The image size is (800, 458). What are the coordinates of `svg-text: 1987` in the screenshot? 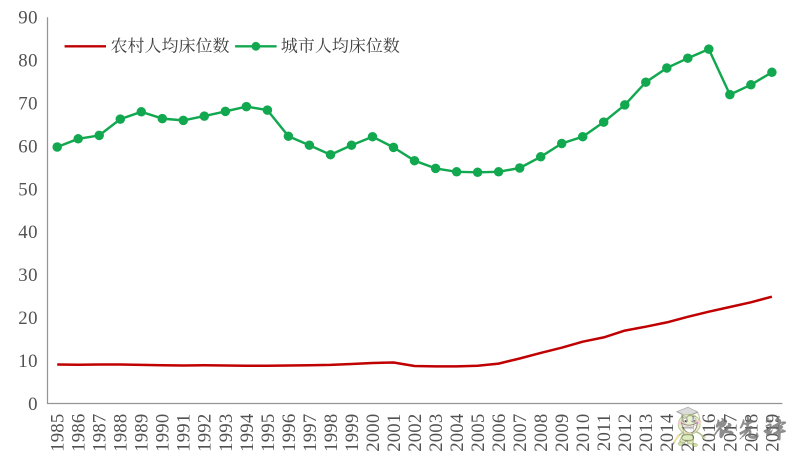 It's located at (100, 433).